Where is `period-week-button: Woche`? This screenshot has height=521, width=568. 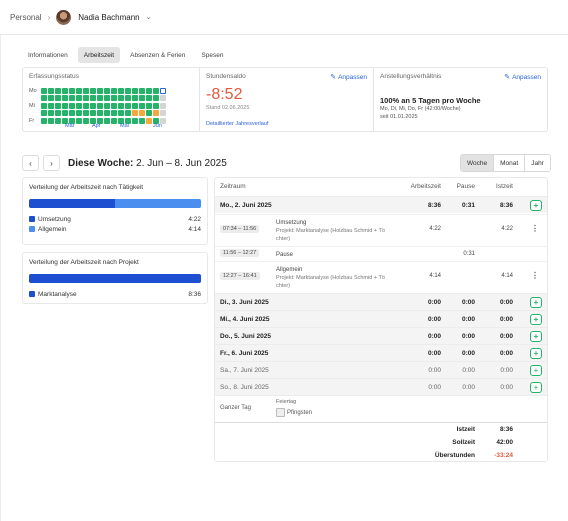
period-week-button: Woche is located at coordinates (477, 163).